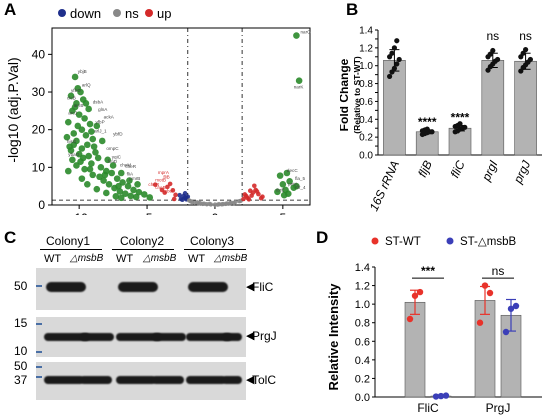 The height and width of the screenshot is (415, 550). Describe the element at coordinates (280, 189) in the screenshot. I see `volcano-gene-label-right: tbrE` at that location.